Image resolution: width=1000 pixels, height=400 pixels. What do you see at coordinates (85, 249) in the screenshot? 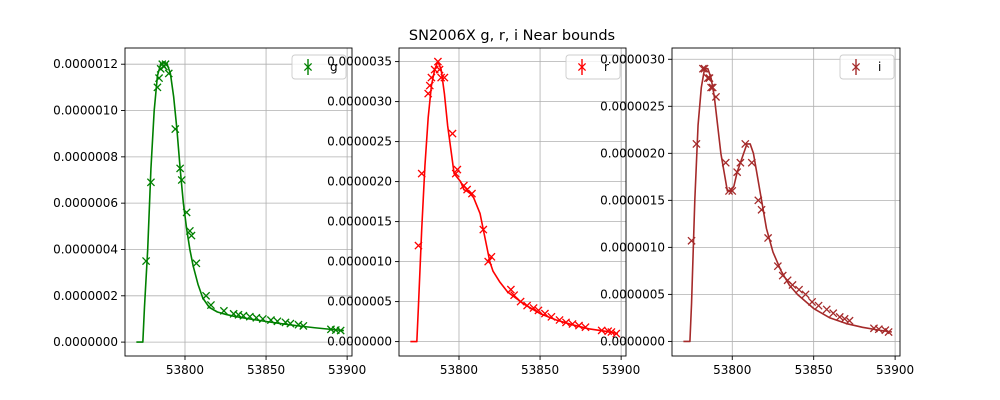
I see `y-tick-label-g-2: 0.0000004` at bounding box center [85, 249].